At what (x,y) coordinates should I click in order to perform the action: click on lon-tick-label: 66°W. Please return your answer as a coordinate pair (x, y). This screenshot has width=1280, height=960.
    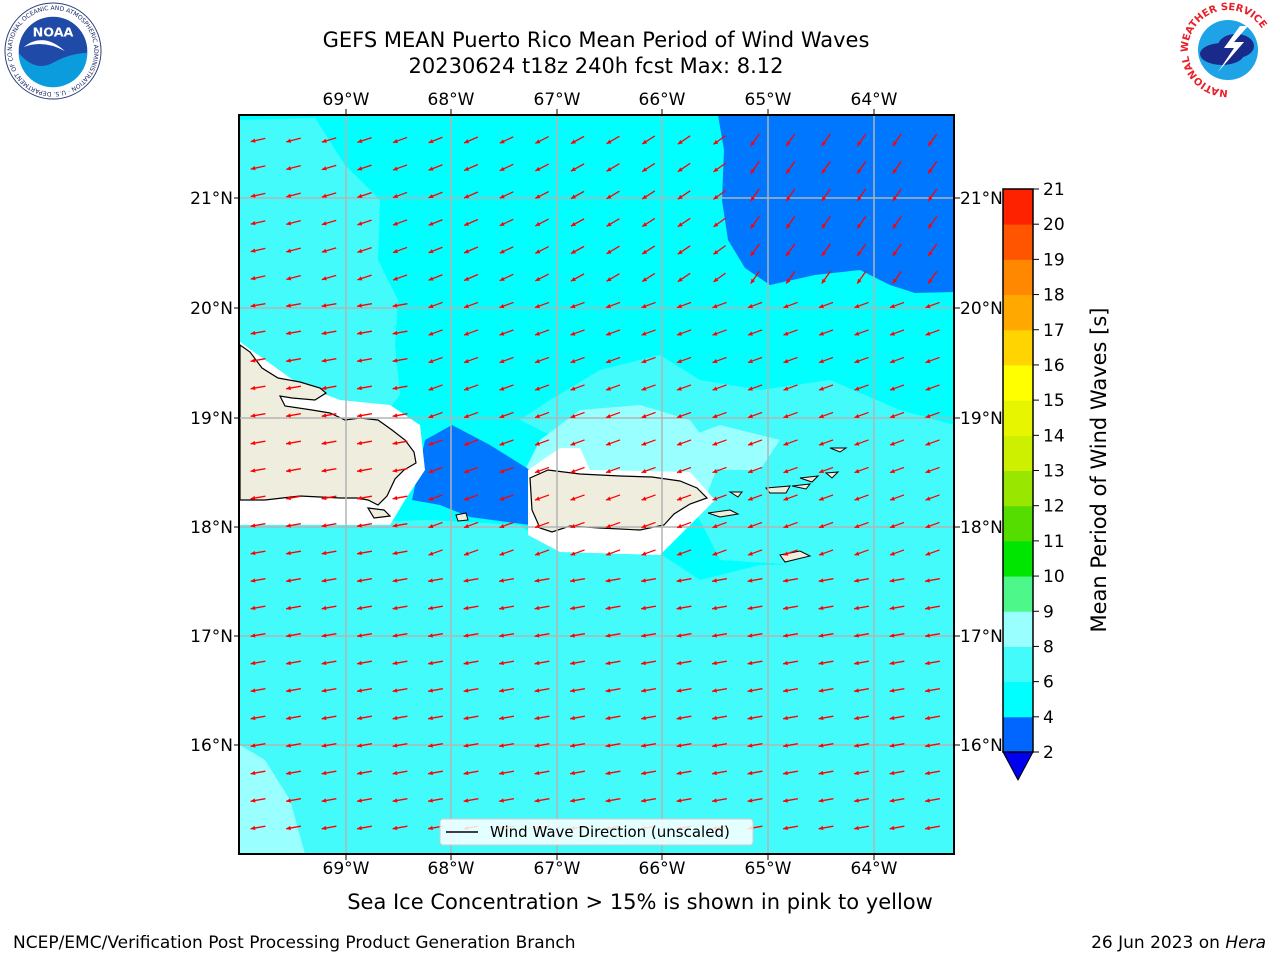
    Looking at the image, I should click on (662, 100).